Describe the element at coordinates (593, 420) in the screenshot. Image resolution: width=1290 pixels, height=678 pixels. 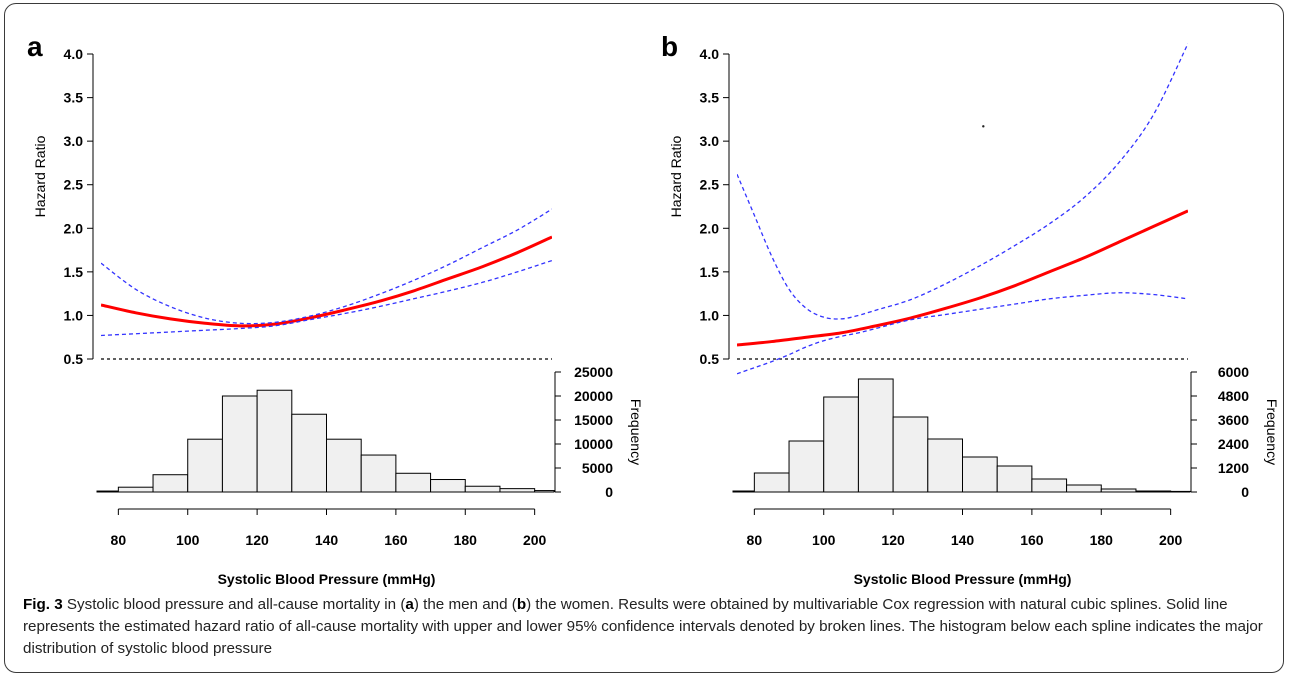
I see `frequency-tick-label: 15000` at that location.